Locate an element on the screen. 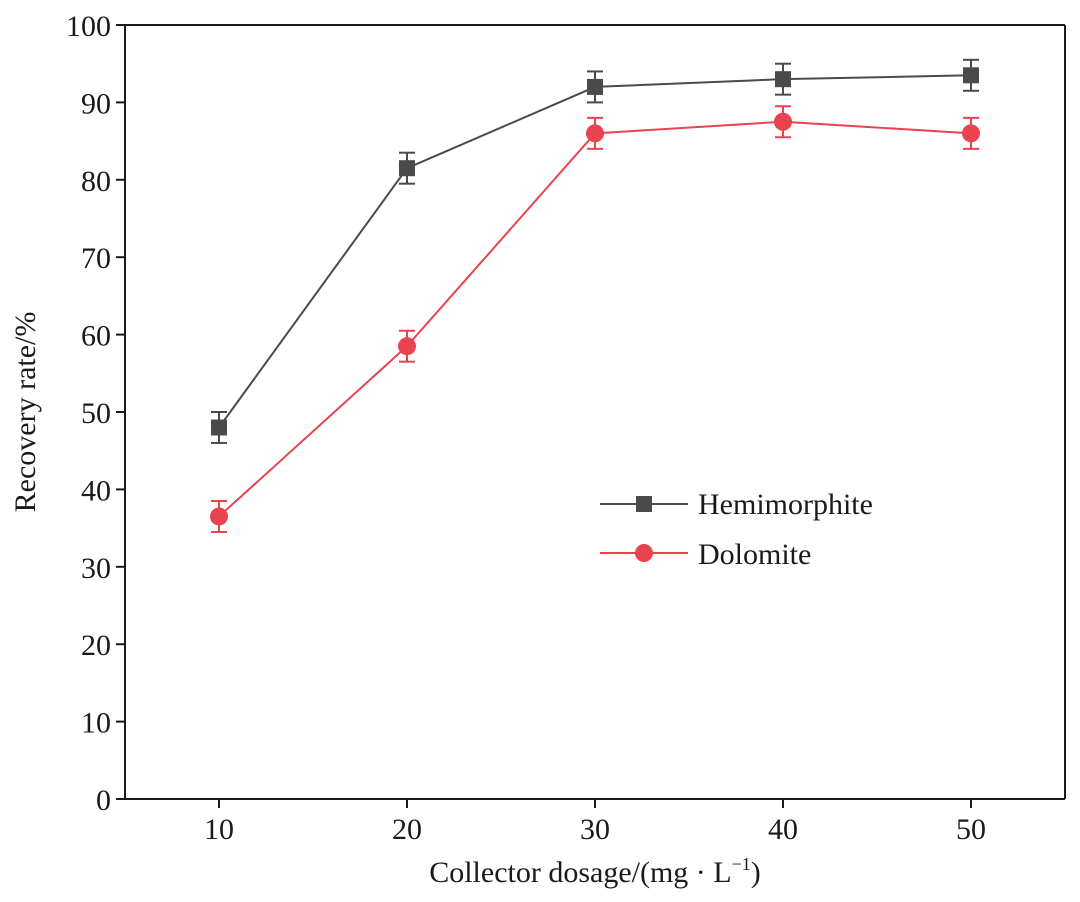 The height and width of the screenshot is (902, 1080). legend-item-dolomite: Dolomite is located at coordinates (705, 554).